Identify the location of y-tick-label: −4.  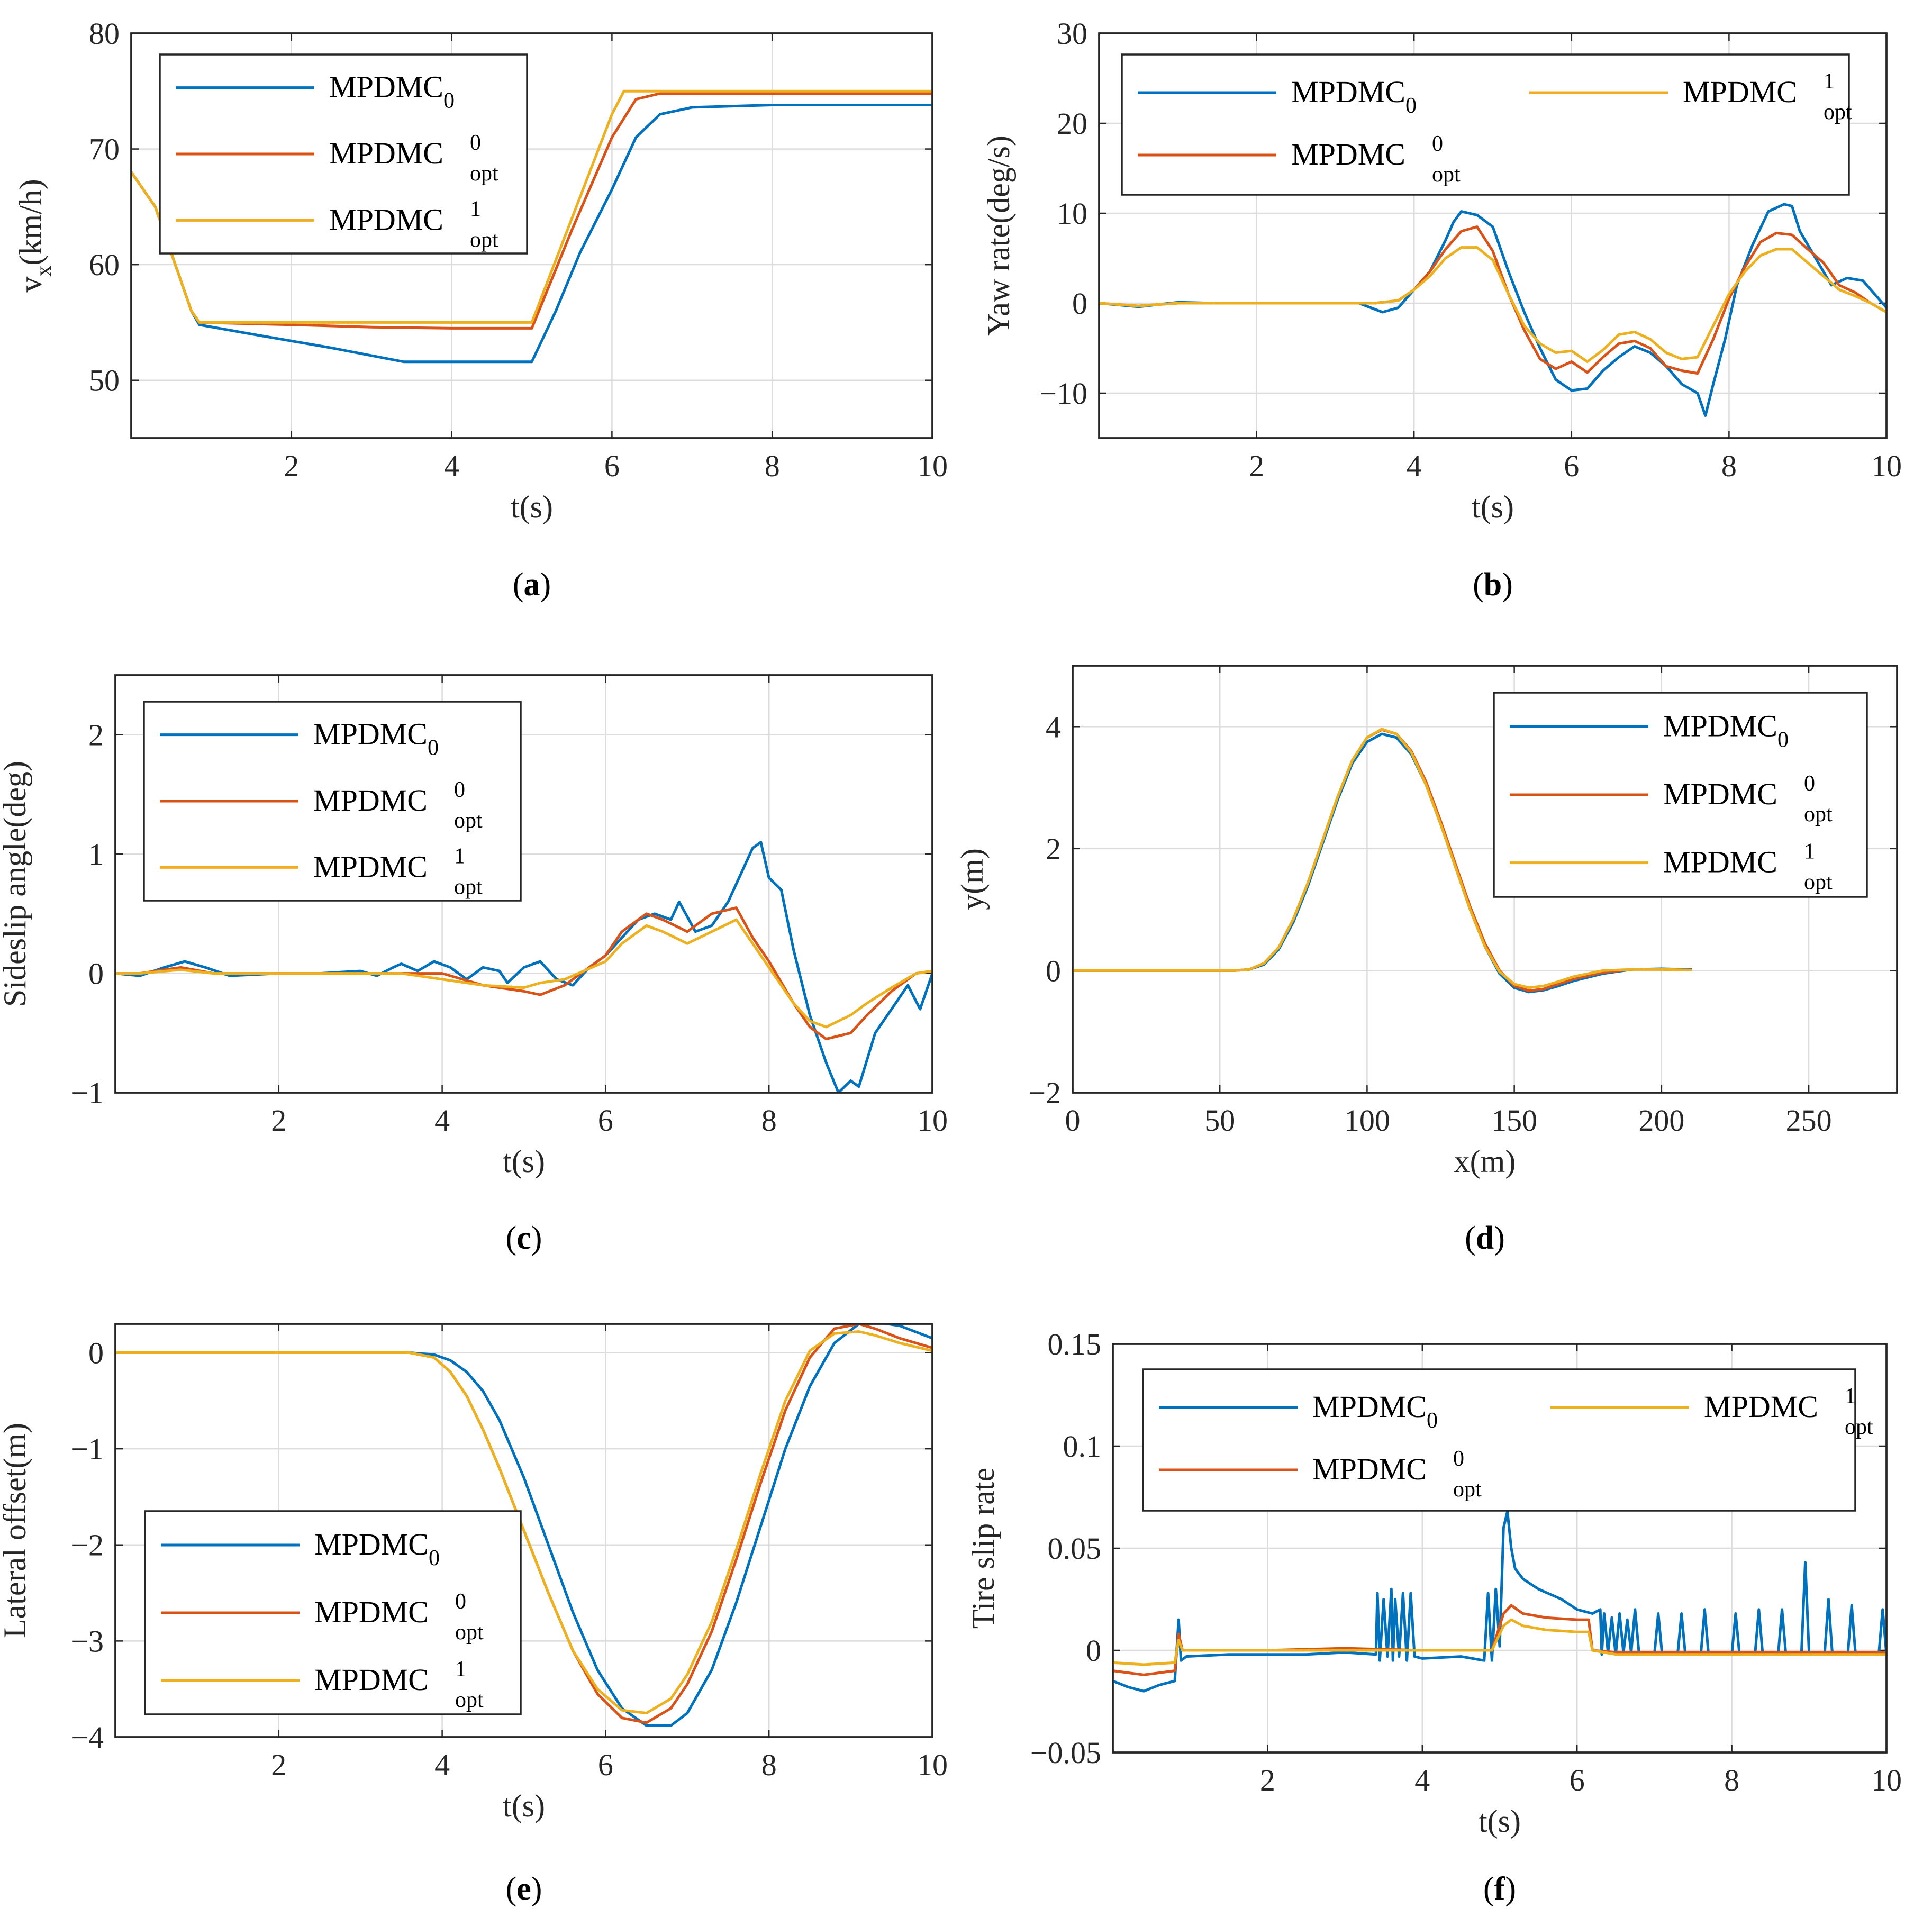
(87, 1737).